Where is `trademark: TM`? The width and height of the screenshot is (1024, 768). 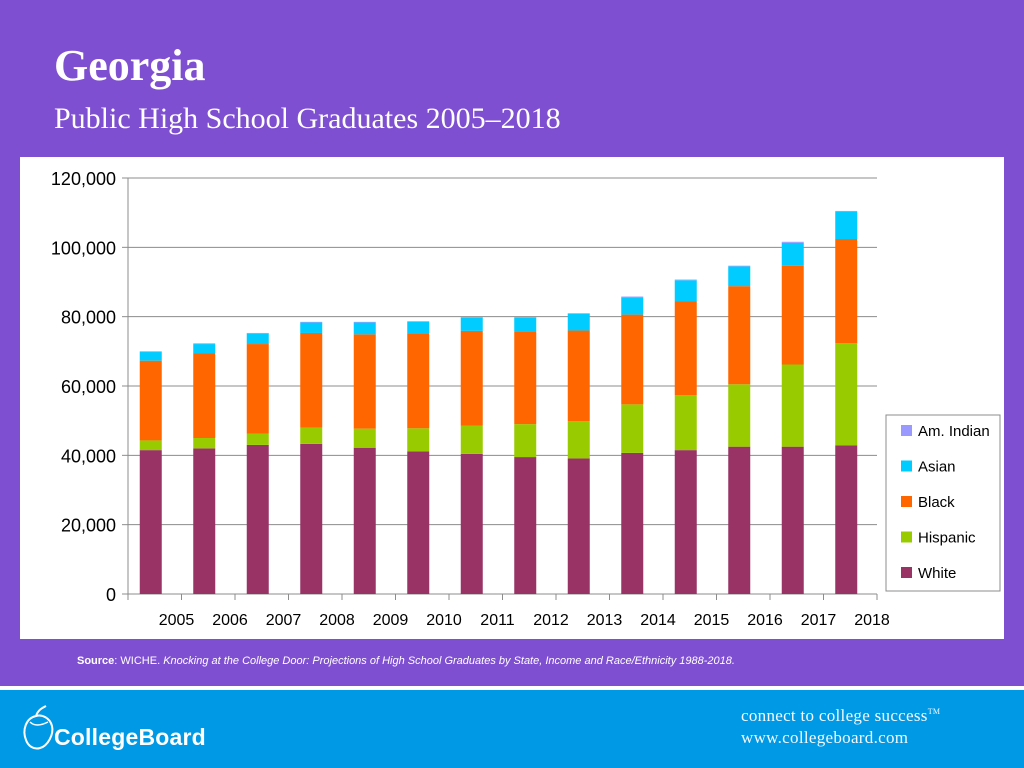 trademark: TM is located at coordinates (934, 711).